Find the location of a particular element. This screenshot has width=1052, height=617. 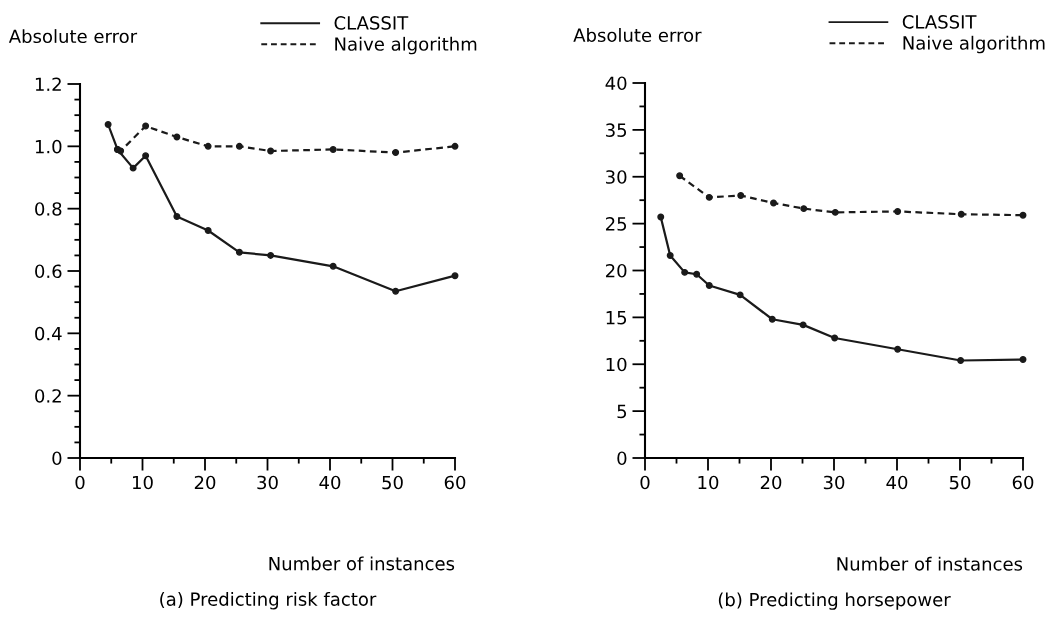

text: (b) Predicting horsepower is located at coordinates (834, 601).